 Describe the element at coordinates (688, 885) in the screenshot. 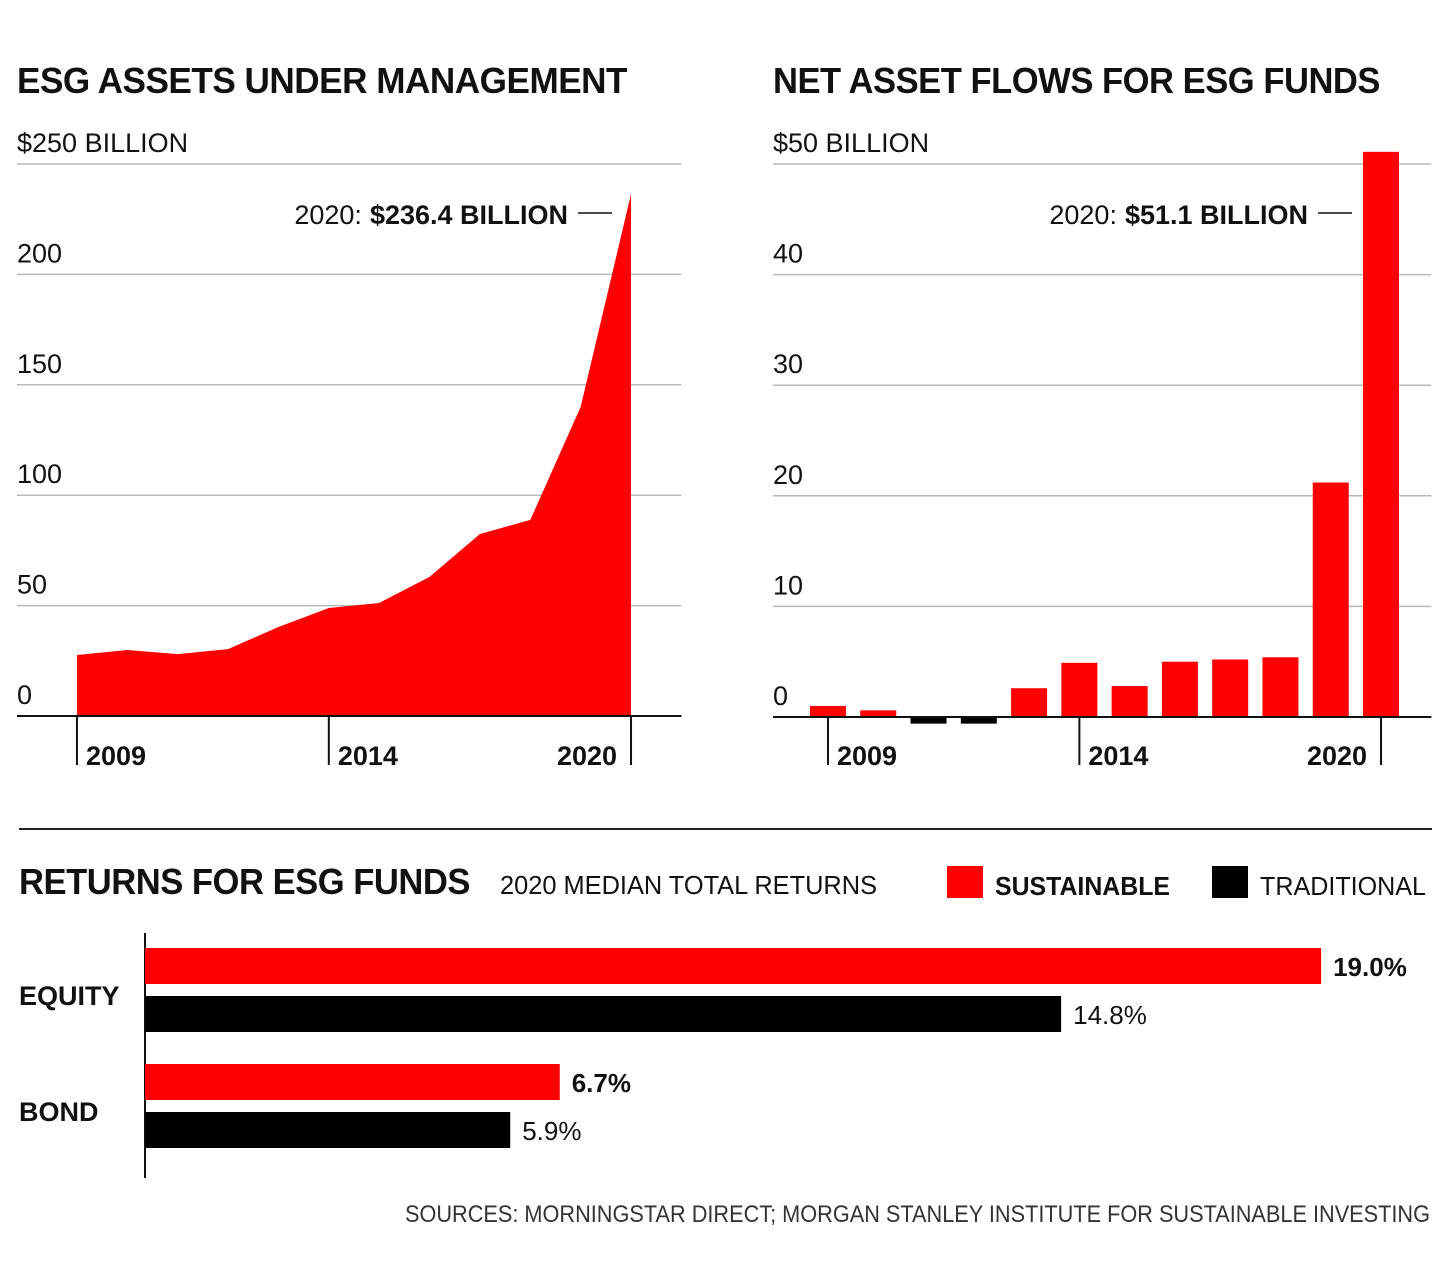

I see `chart-subtitle: 2020 MEDIAN TOTAL RETURNS` at that location.